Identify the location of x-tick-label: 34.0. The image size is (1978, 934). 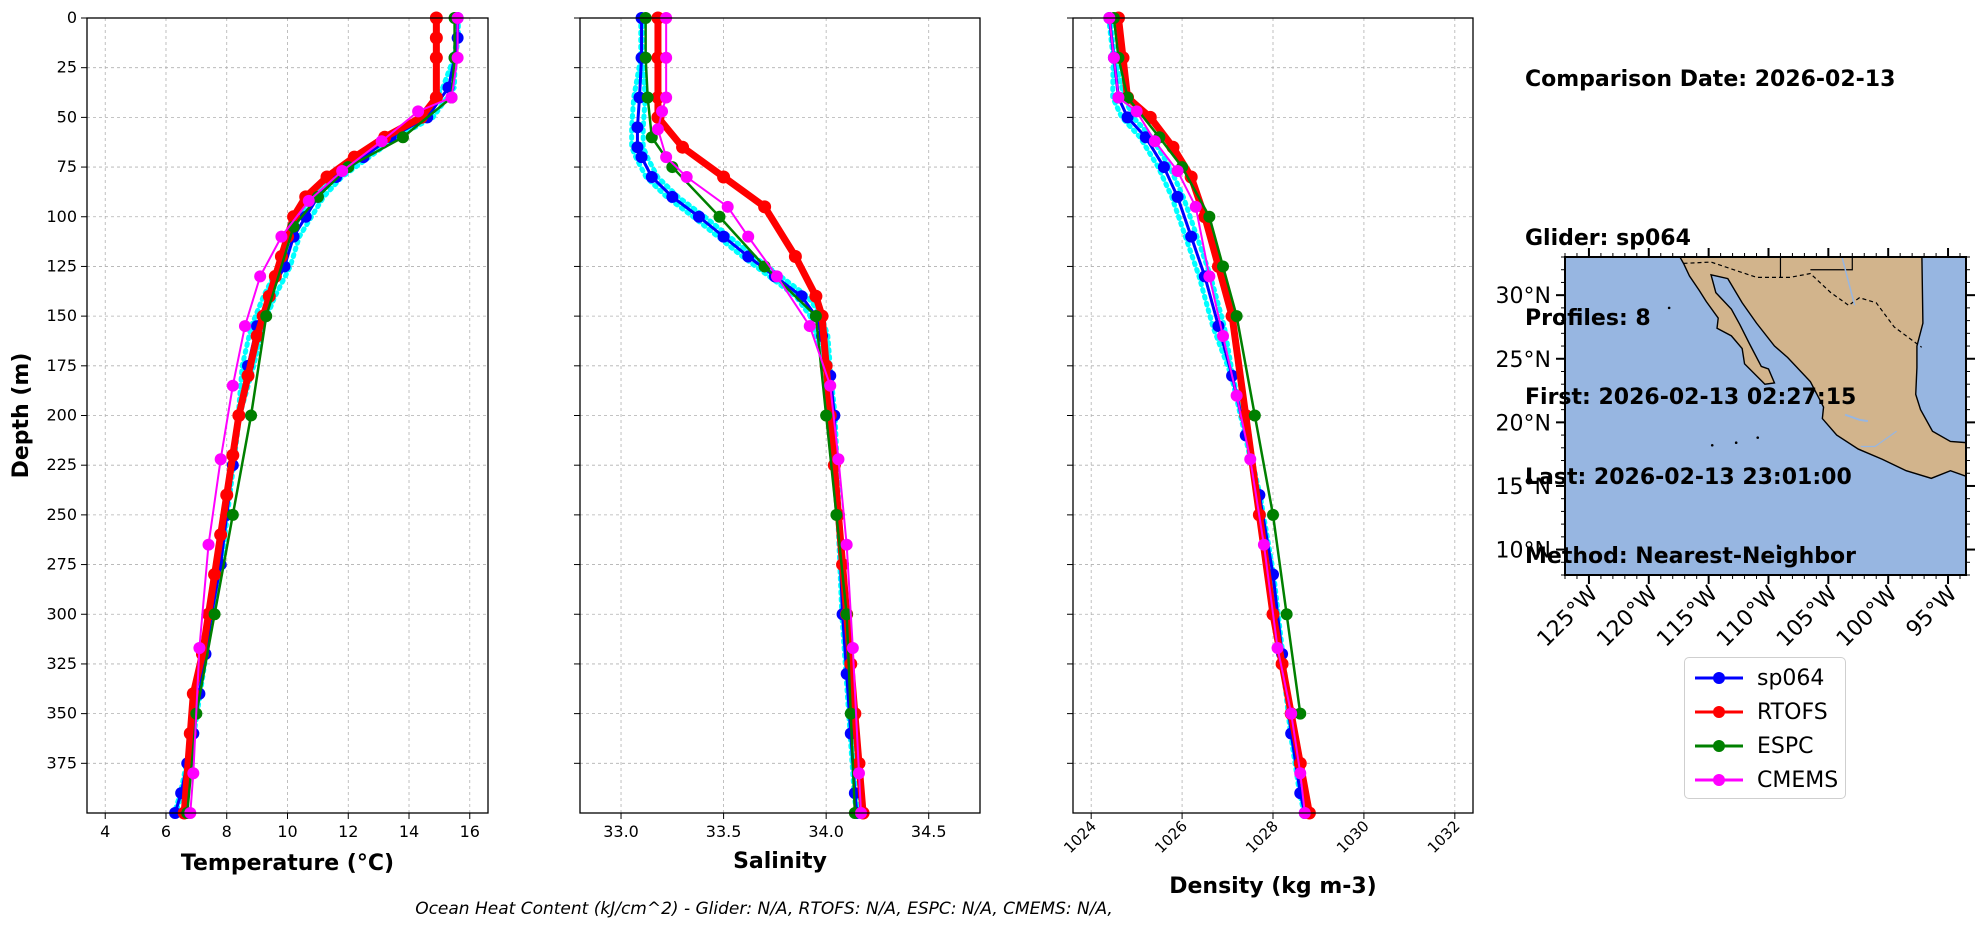
(826, 831).